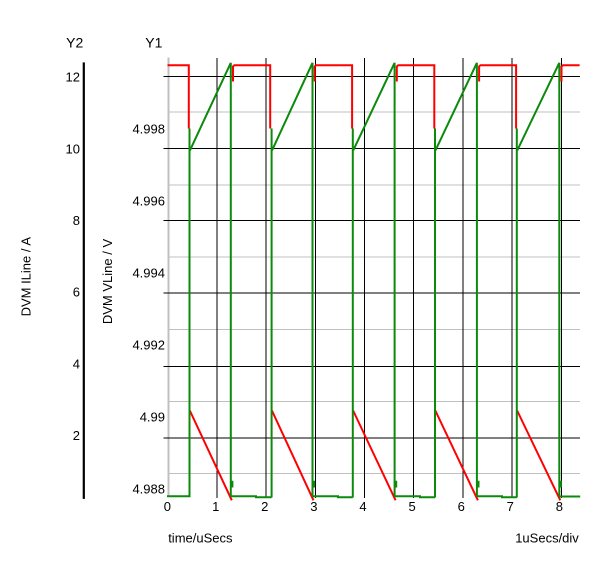 The height and width of the screenshot is (563, 600). I want to click on svg-text: DVM VLine / V, so click(107, 282).